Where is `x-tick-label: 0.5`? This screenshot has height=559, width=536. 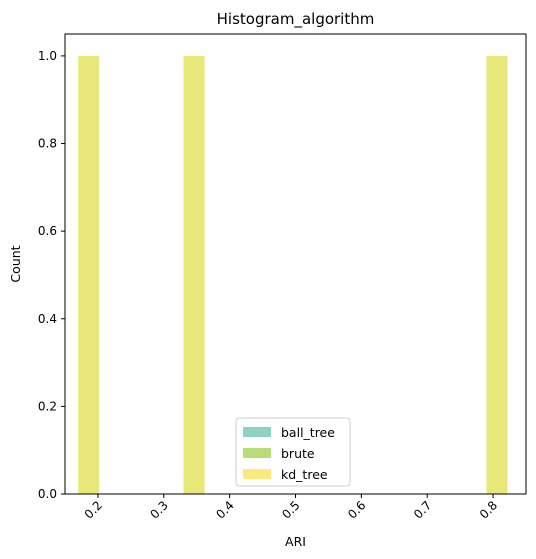
x-tick-label: 0.5 is located at coordinates (290, 509).